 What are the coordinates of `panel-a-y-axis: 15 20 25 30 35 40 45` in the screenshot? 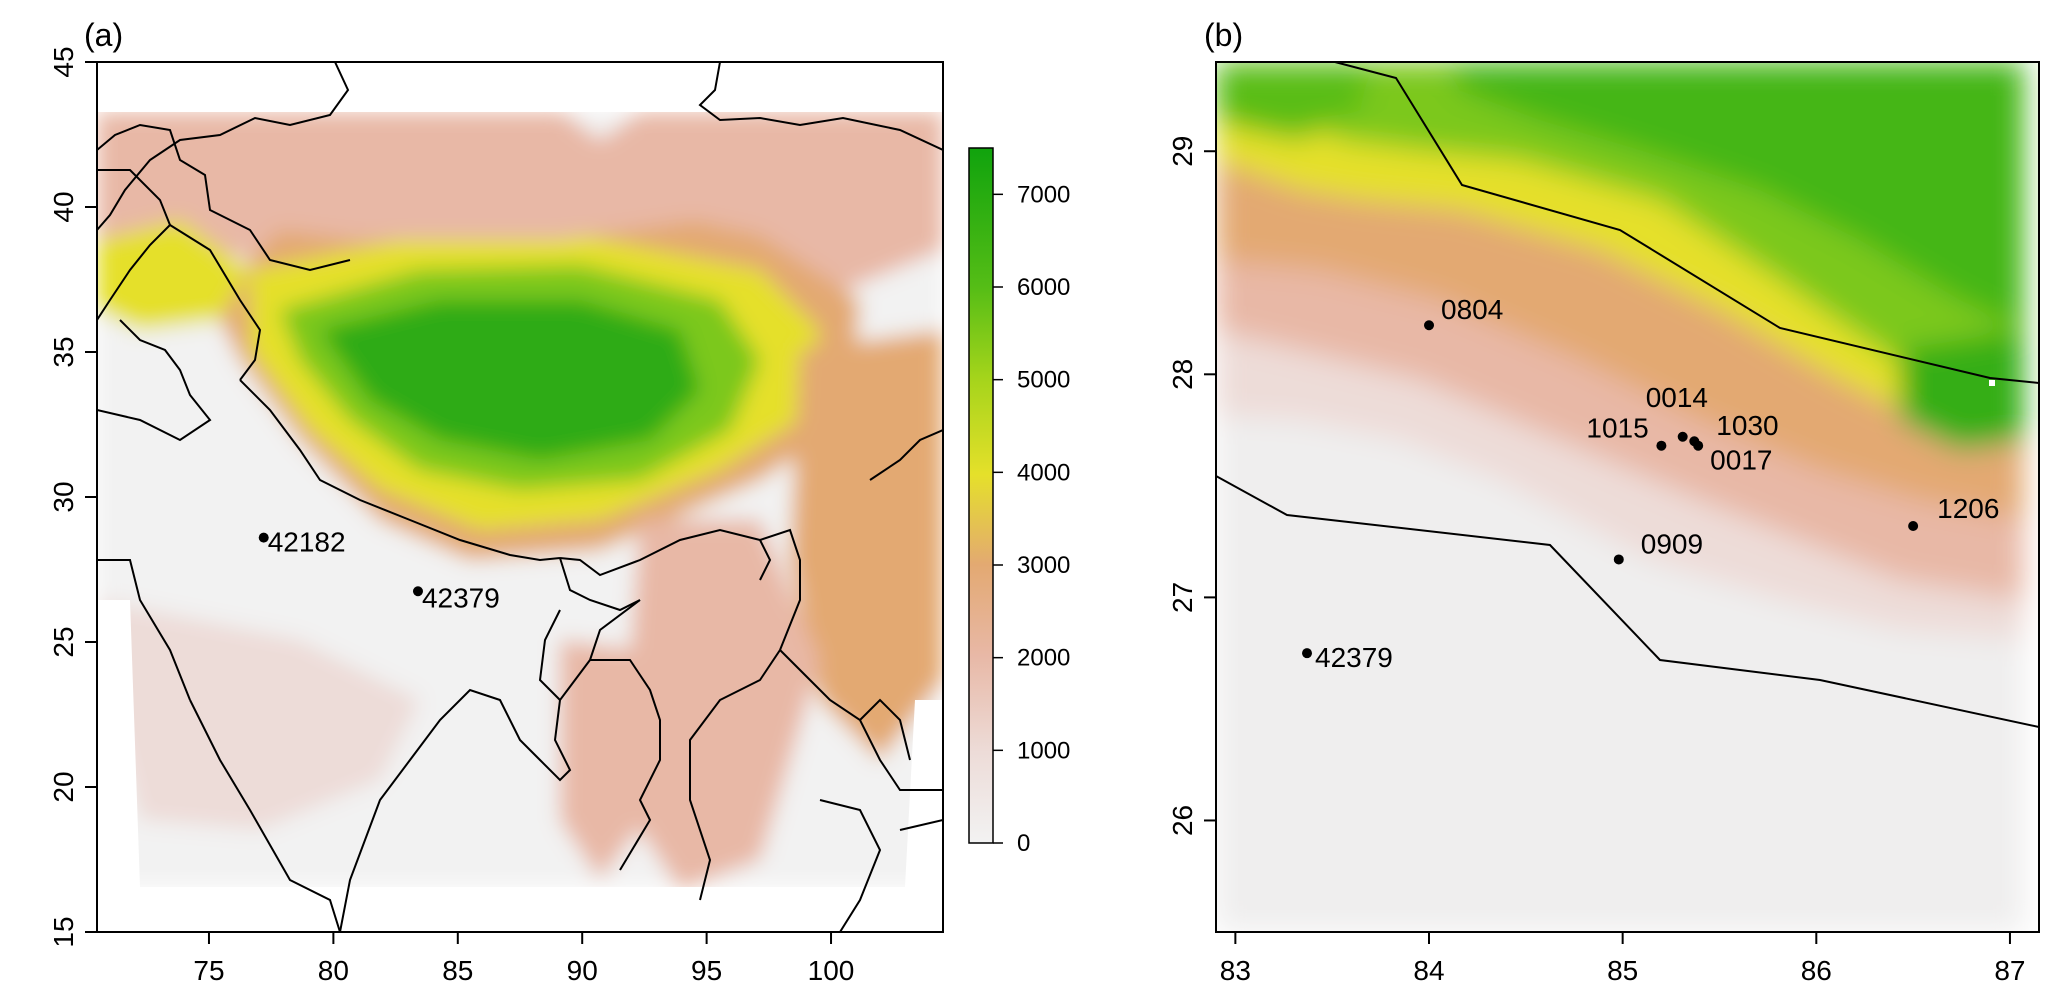 It's located at (72, 497).